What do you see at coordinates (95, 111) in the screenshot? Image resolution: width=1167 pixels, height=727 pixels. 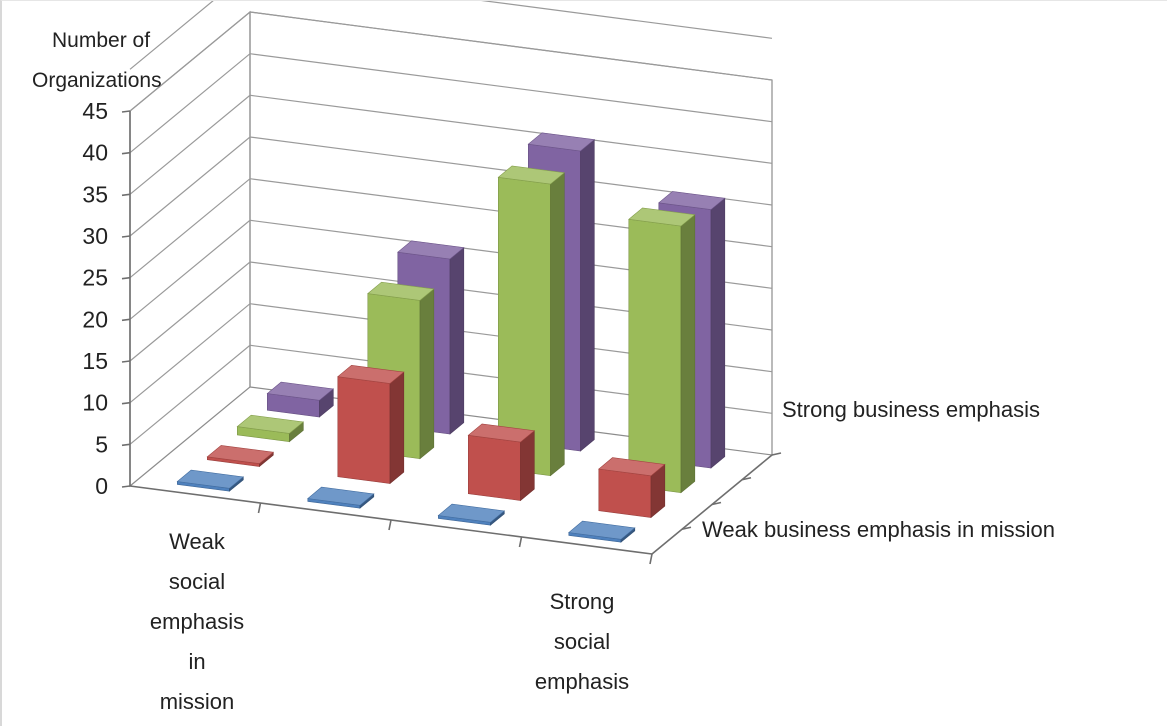 I see `y-tick-label: 45` at bounding box center [95, 111].